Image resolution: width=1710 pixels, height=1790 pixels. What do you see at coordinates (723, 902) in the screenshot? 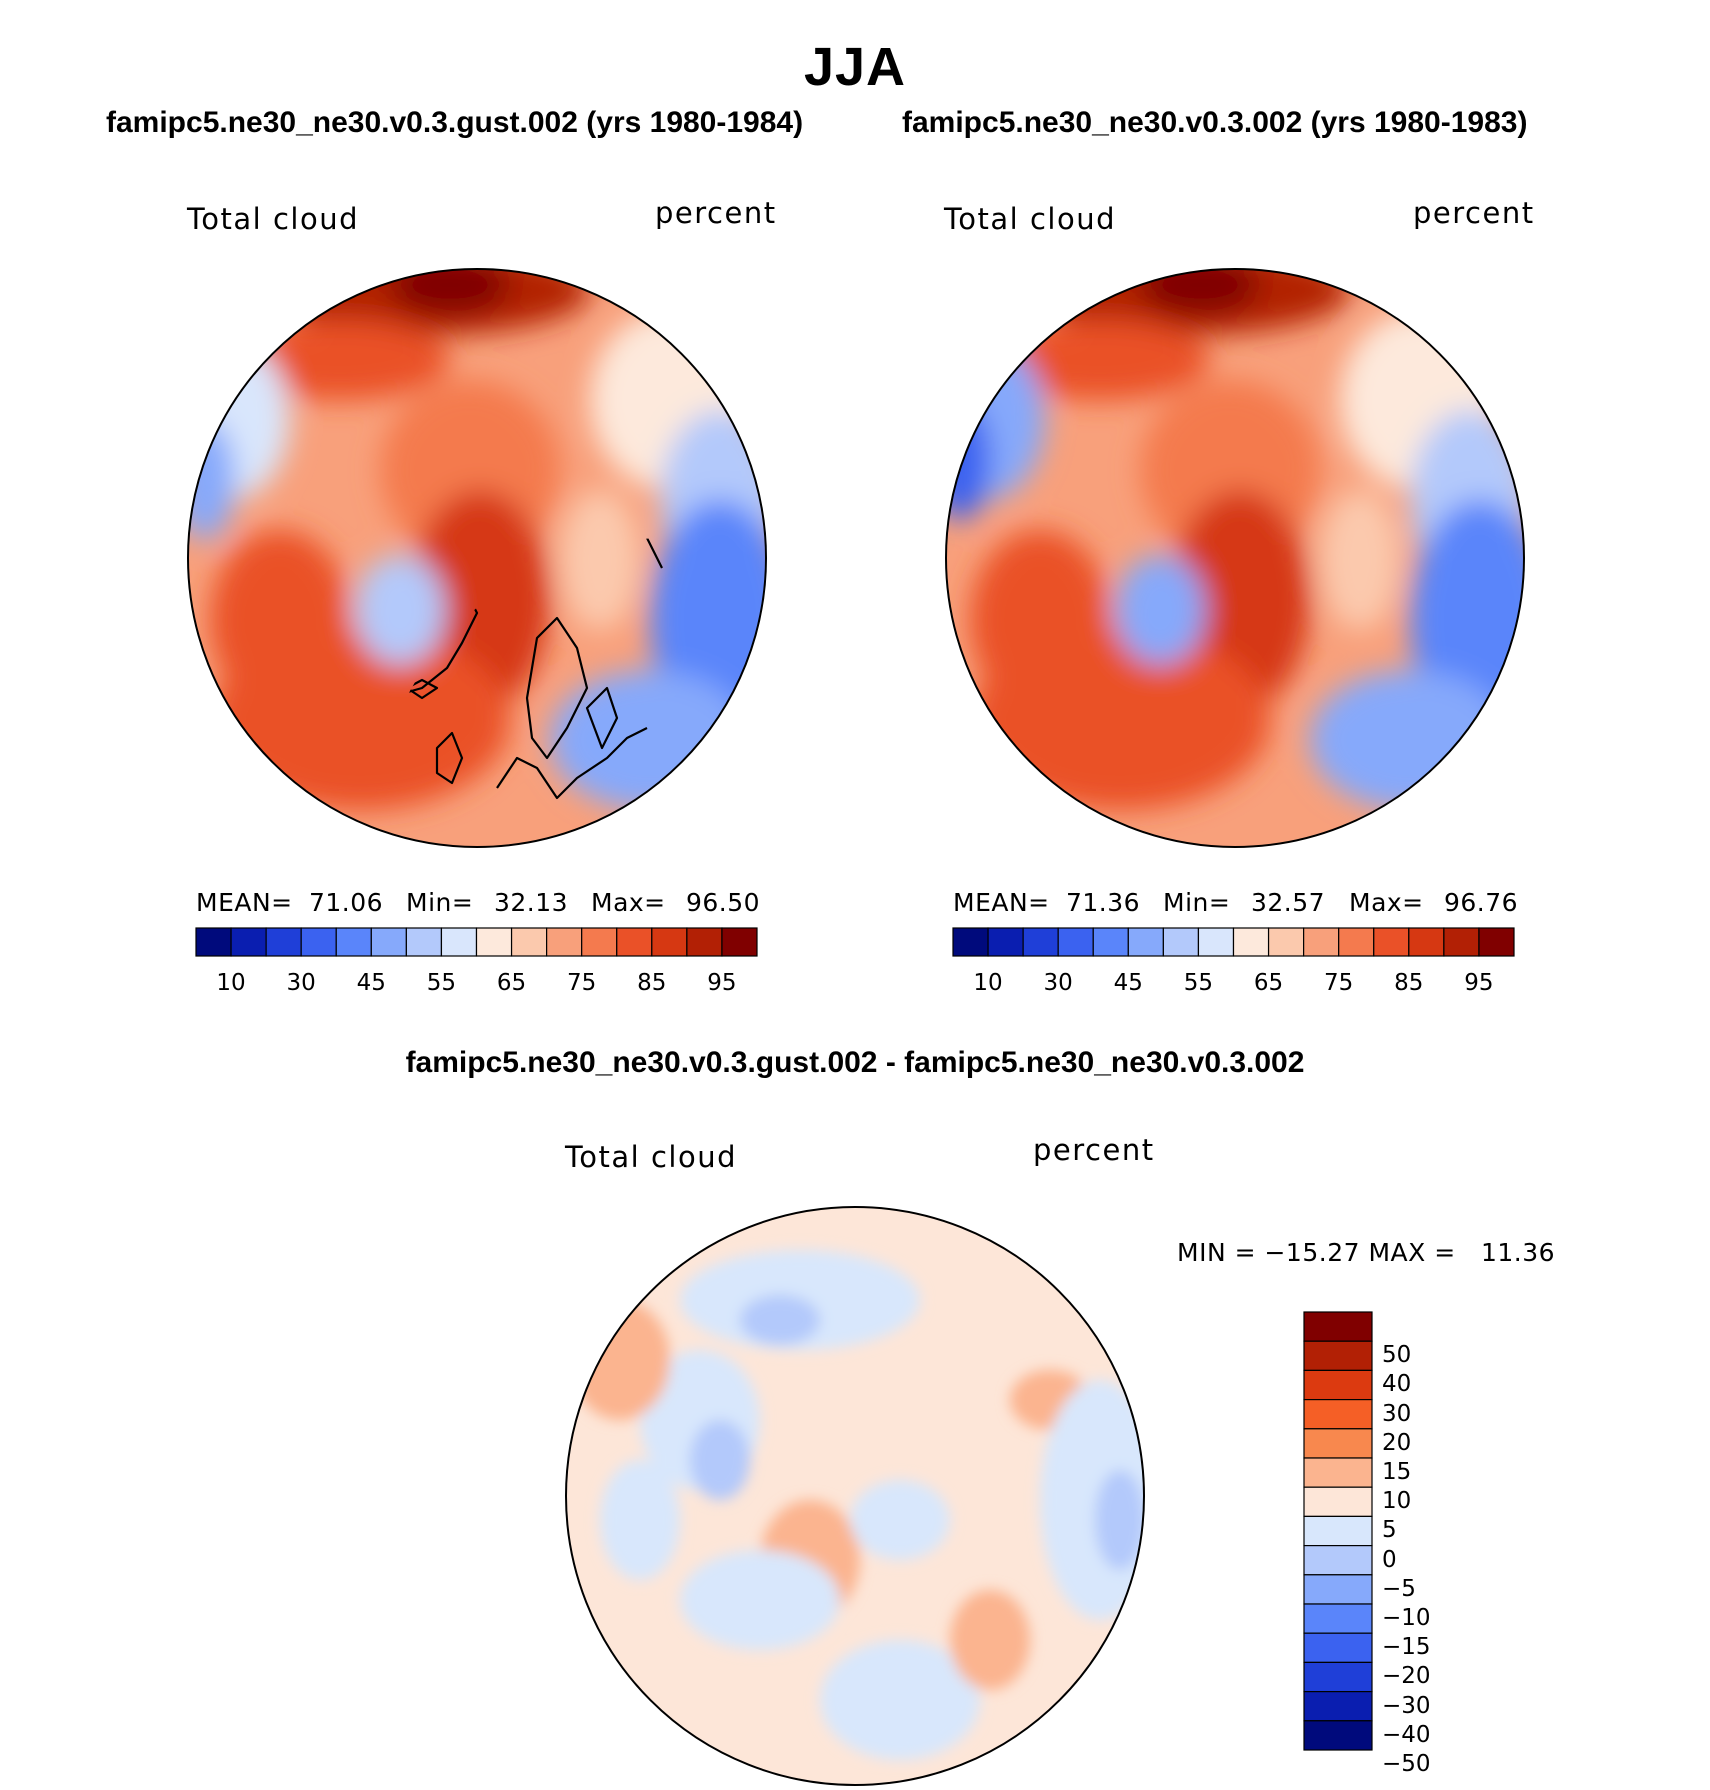
I see `left-max-value: 96.50` at bounding box center [723, 902].